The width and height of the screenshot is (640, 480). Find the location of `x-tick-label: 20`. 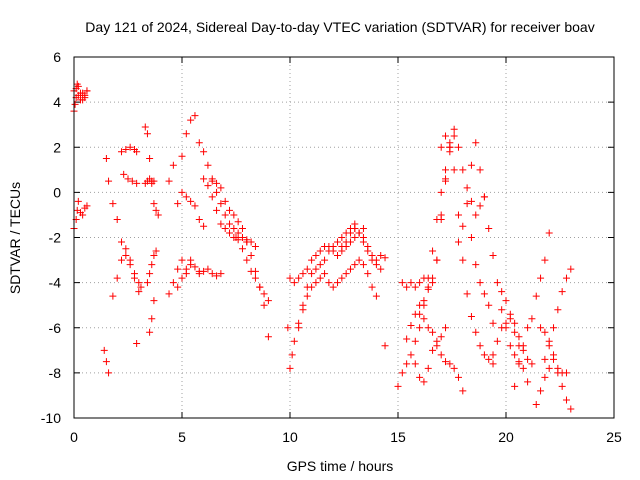

x-tick-label: 20 is located at coordinates (506, 437).